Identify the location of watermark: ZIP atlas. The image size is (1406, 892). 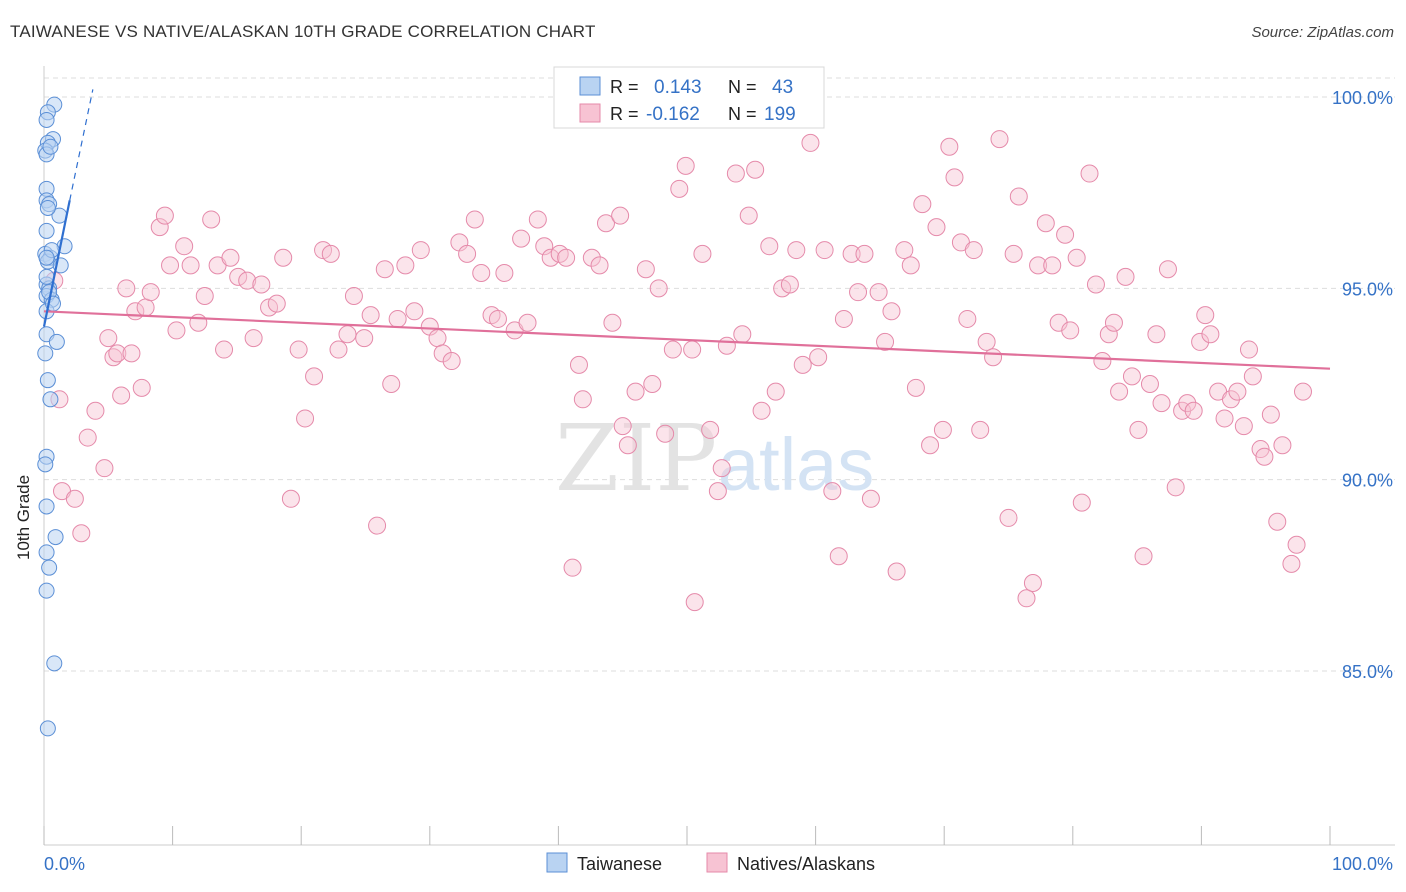
(714, 458).